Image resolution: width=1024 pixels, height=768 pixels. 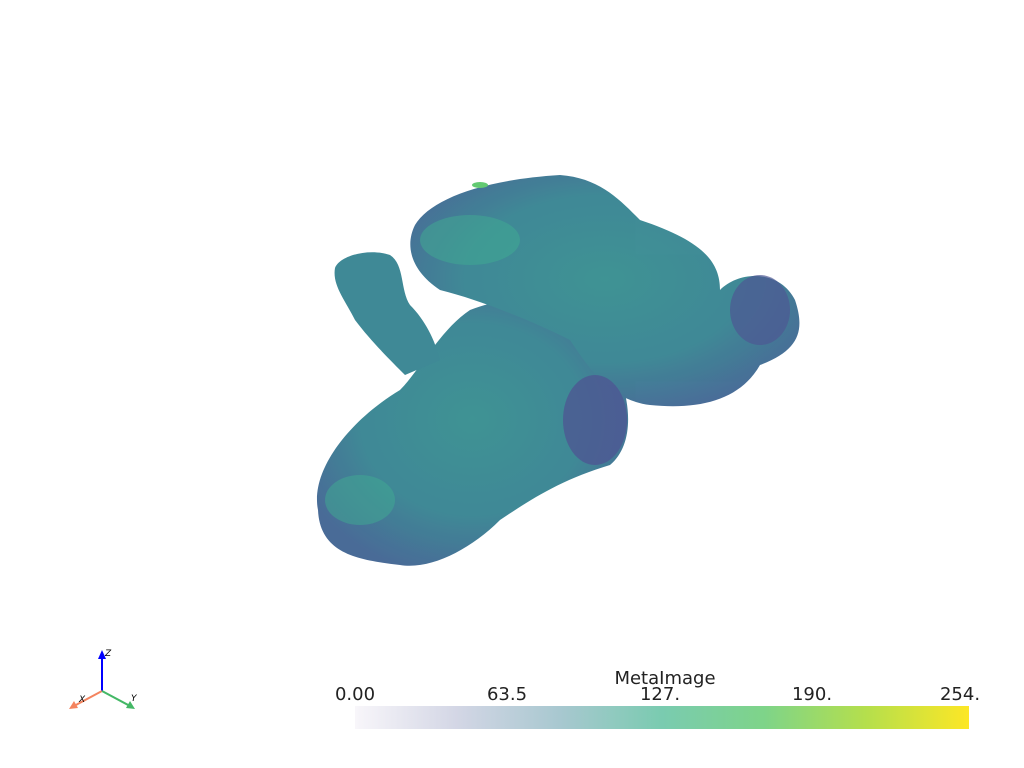 What do you see at coordinates (355, 694) in the screenshot?
I see `scalar-bar-tick: 0.00` at bounding box center [355, 694].